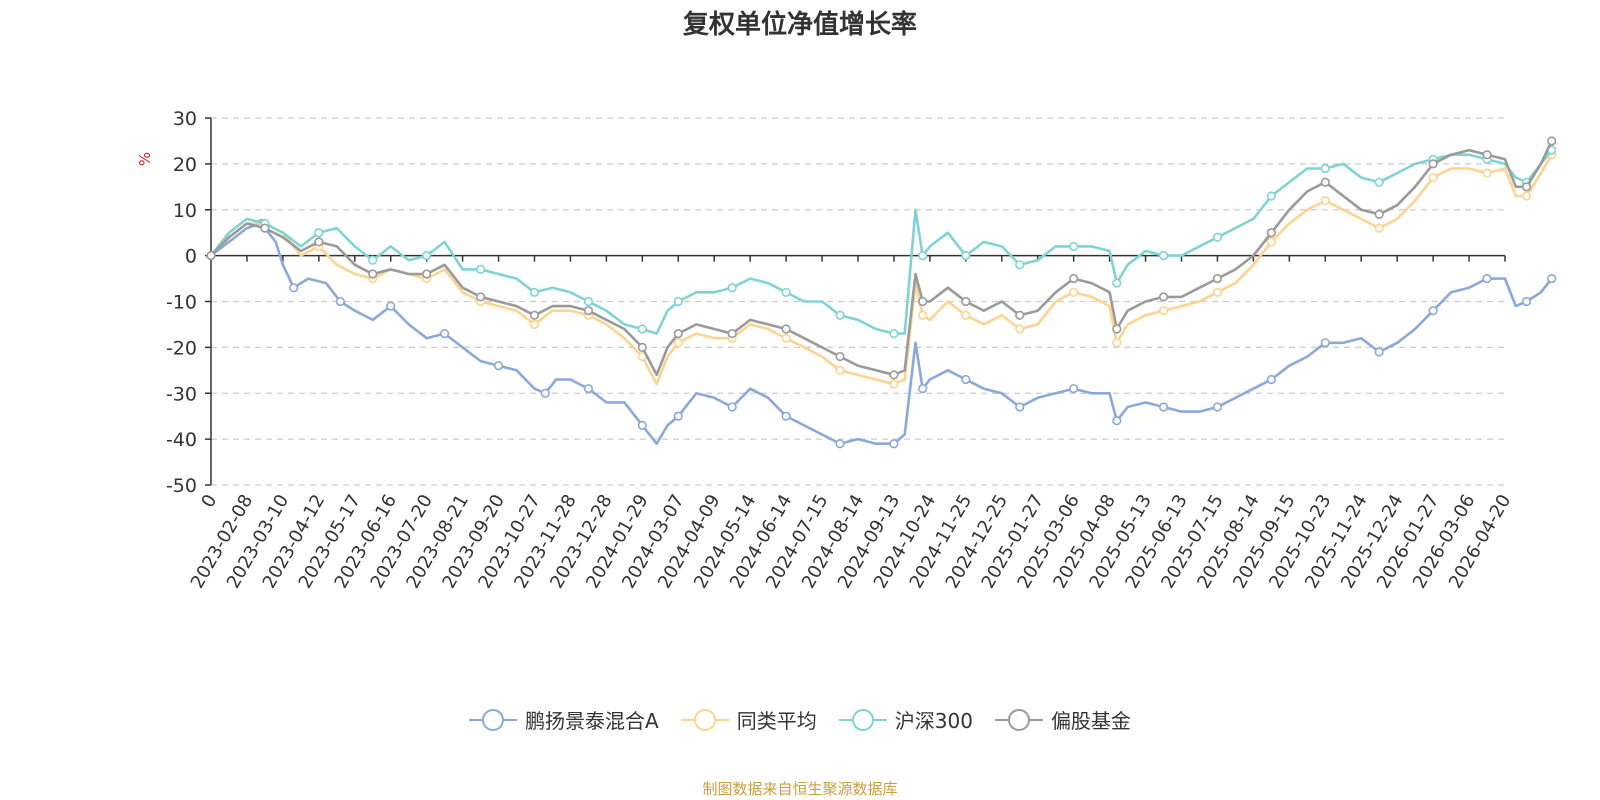  Describe the element at coordinates (181, 303) in the screenshot. I see `y-tick-label: -10` at that location.